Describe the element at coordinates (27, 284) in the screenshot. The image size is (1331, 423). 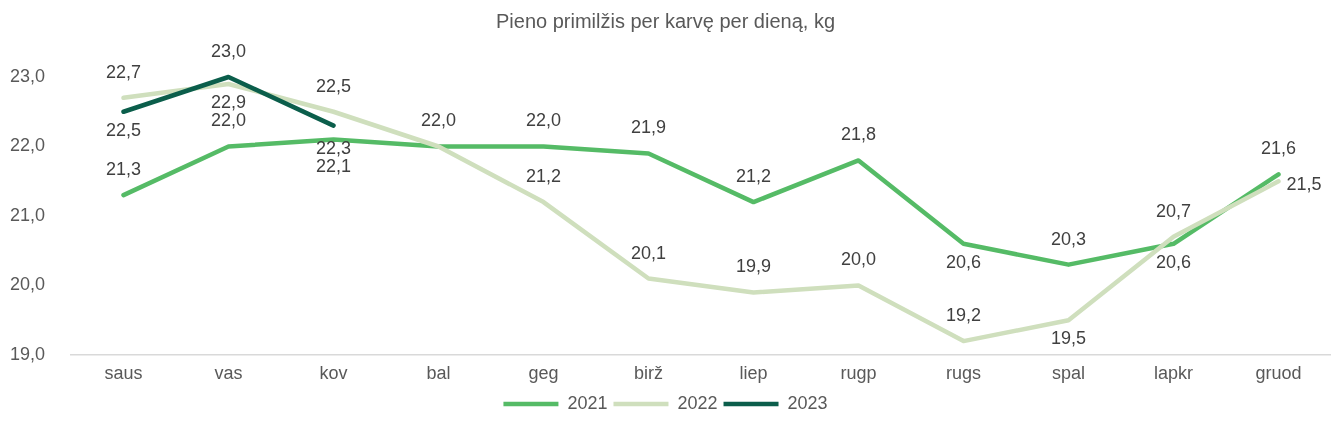
I see `y-tick-label: 20,0` at that location.